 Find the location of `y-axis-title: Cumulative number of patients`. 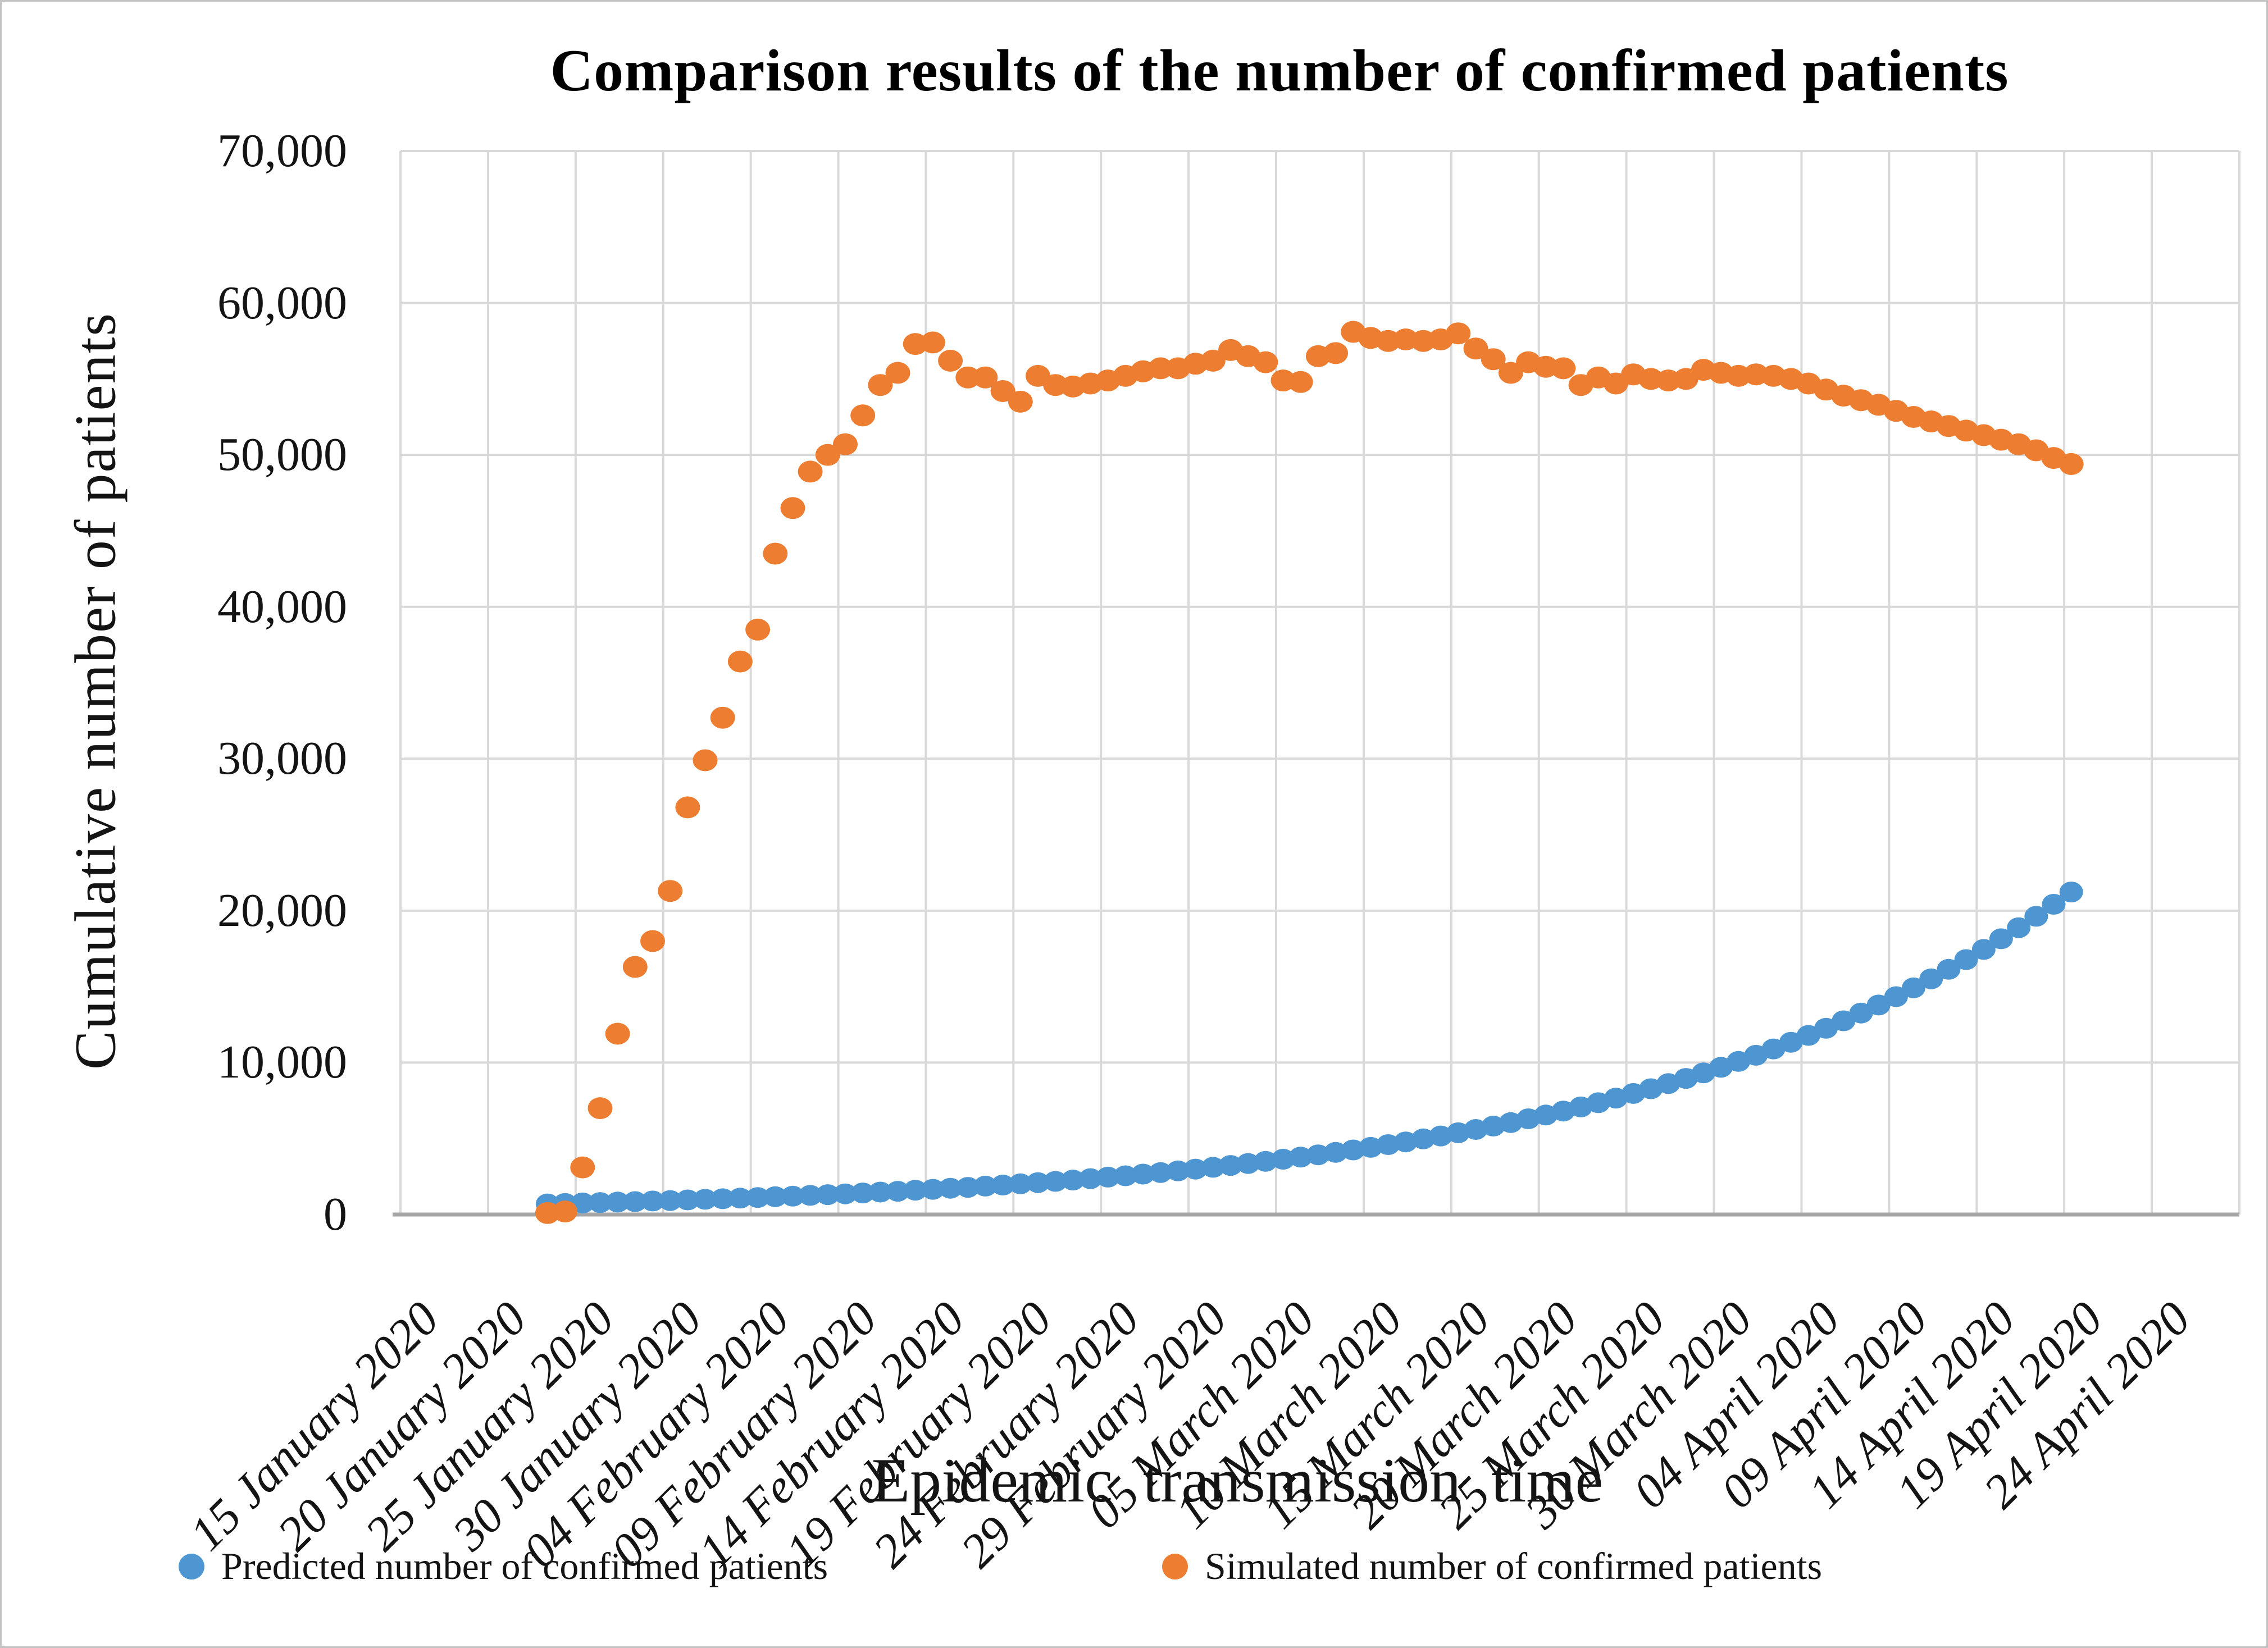

y-axis-title: Cumulative number of patients is located at coordinates (96, 691).